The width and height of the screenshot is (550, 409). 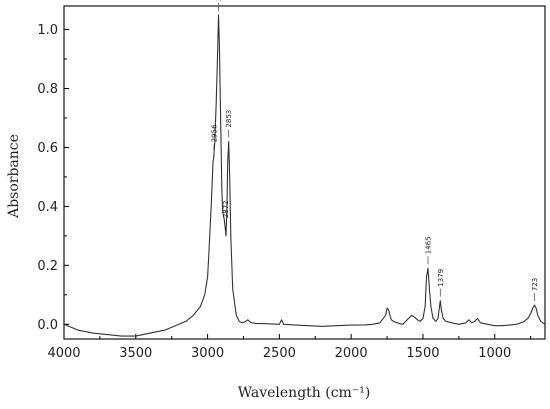 I want to click on y-tick-label: 1.0, so click(x=47, y=30).